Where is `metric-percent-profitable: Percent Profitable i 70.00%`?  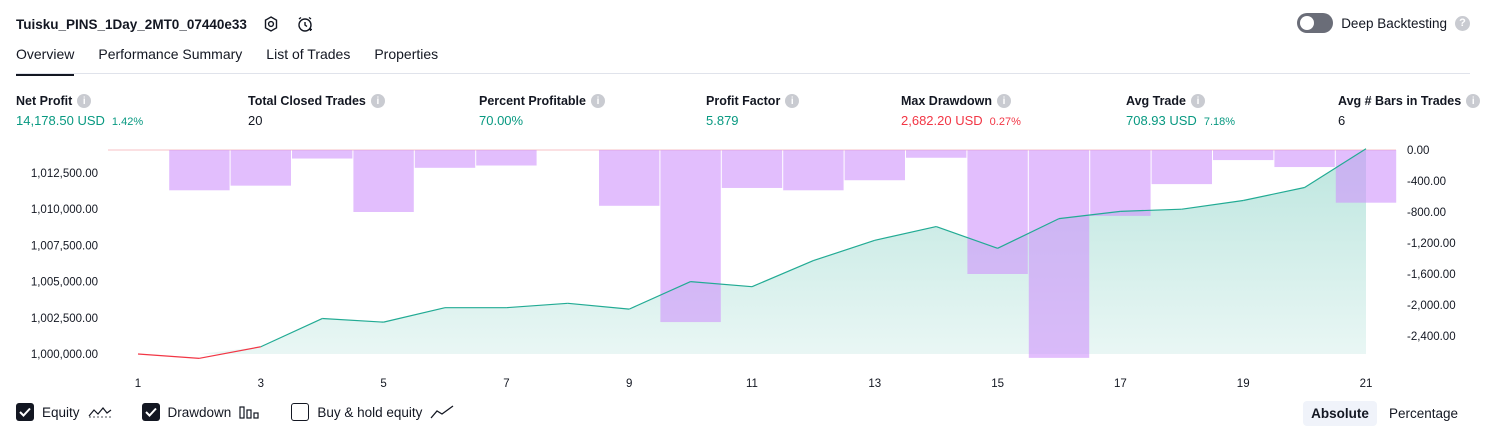 metric-percent-profitable: Percent Profitable i 70.00% is located at coordinates (542, 110).